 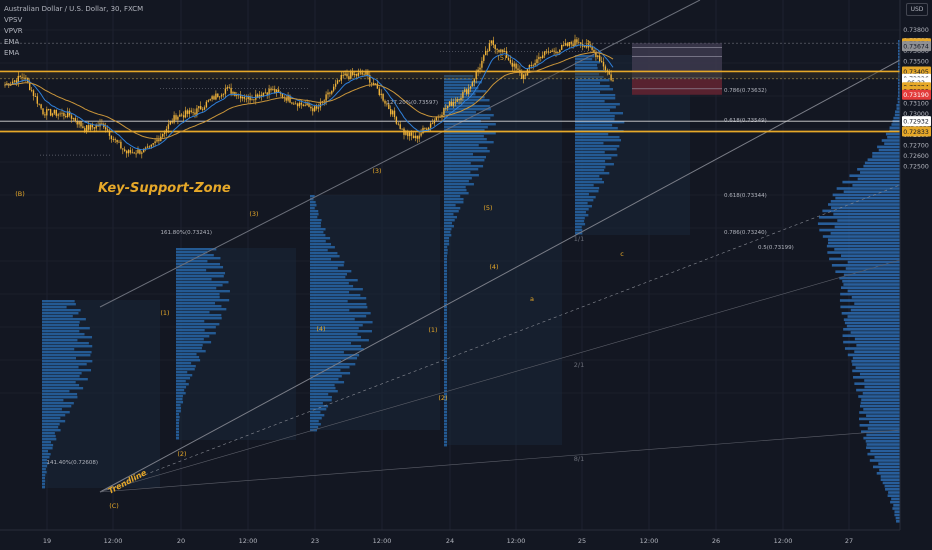 What do you see at coordinates (12, 42) in the screenshot?
I see `indicator-ema-1: EMA` at bounding box center [12, 42].